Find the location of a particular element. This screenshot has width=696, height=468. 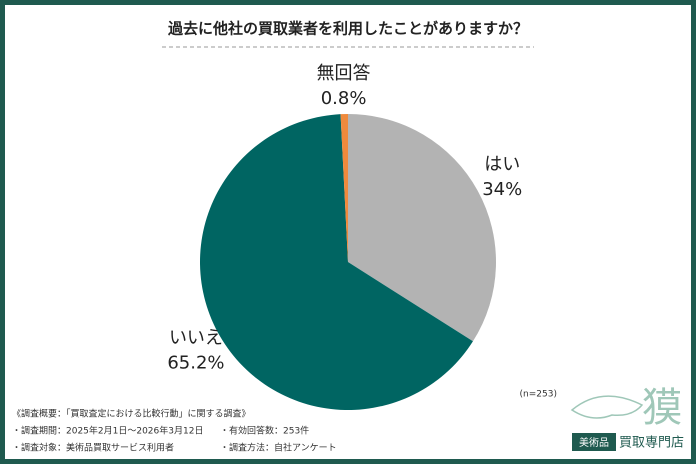

logo-badge is located at coordinates (594, 442).